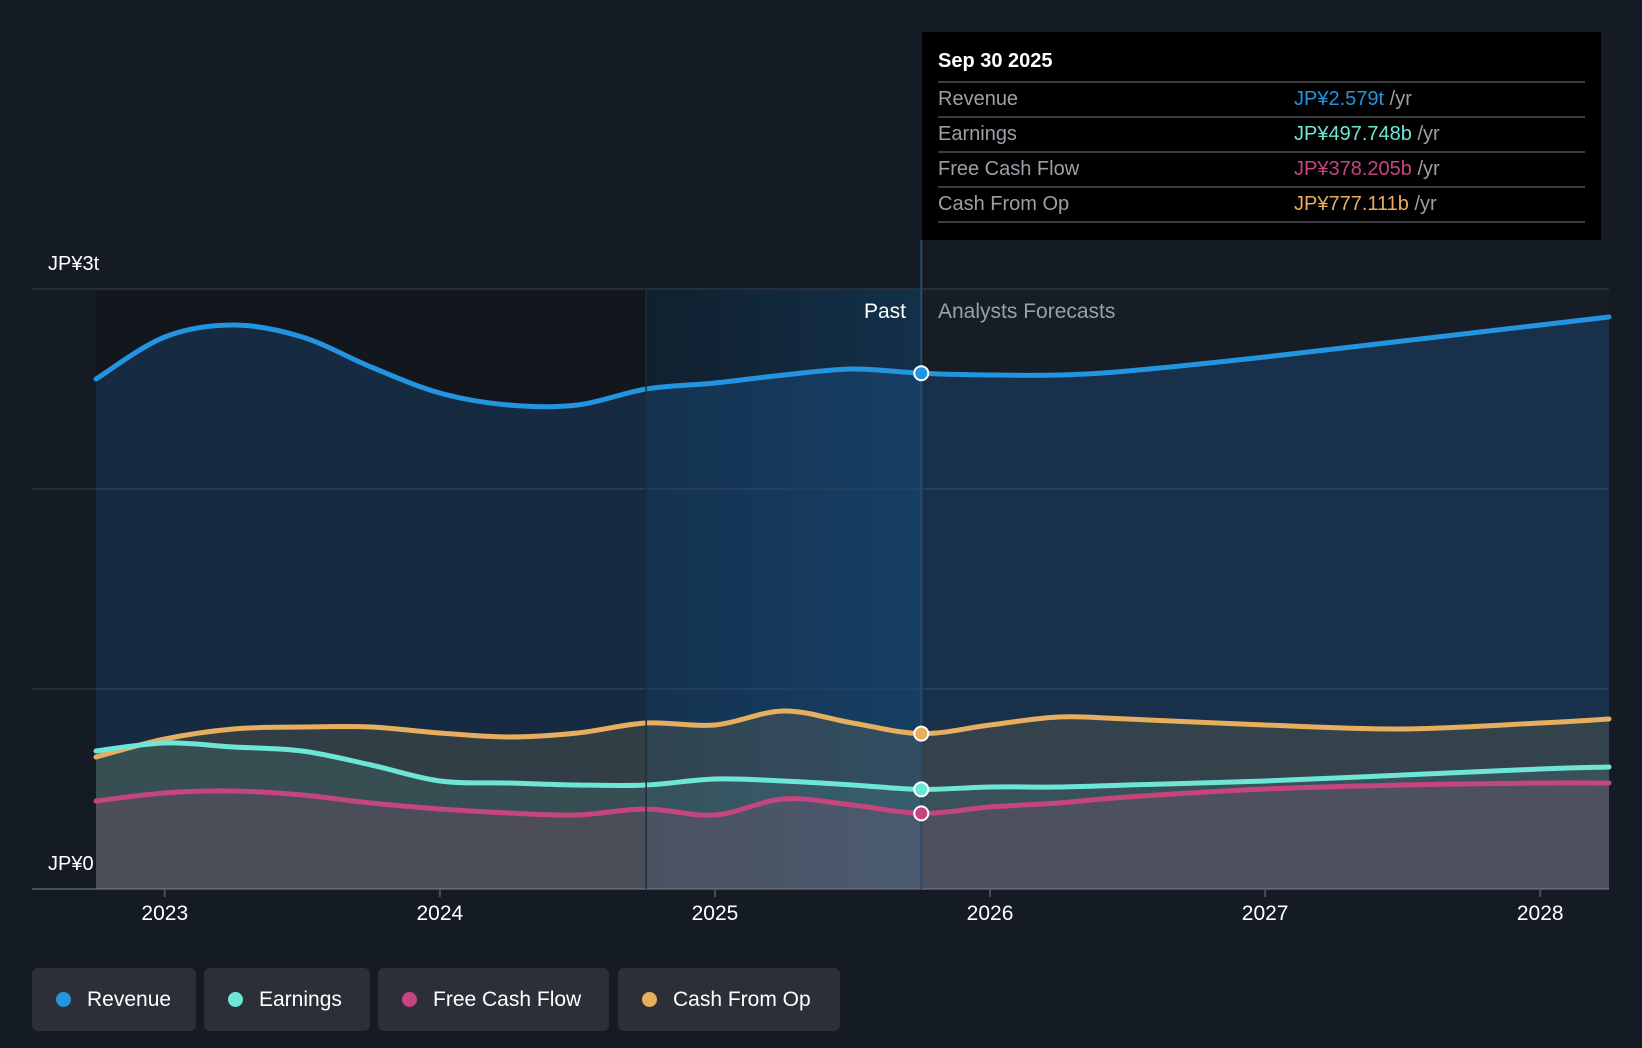  Describe the element at coordinates (921, 813) in the screenshot. I see `fcf-marker` at that location.